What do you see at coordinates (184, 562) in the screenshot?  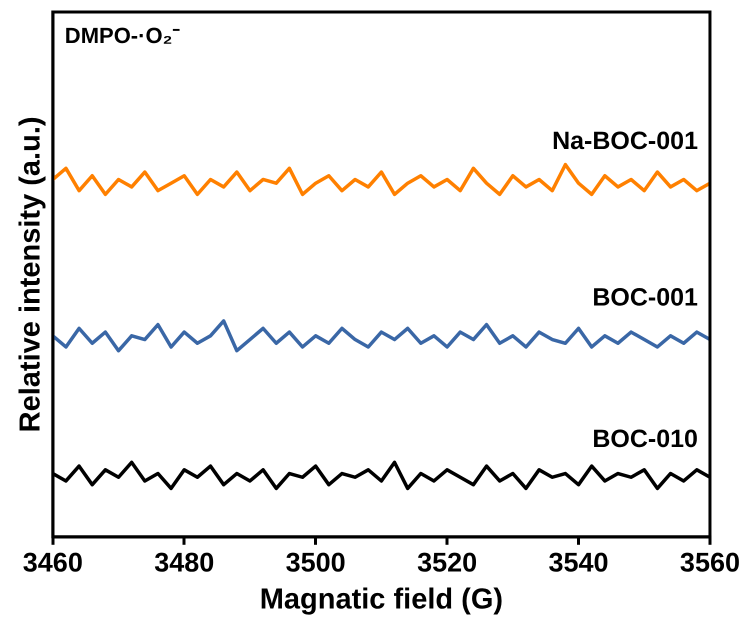 I see `x-tick-label: 3480` at bounding box center [184, 562].